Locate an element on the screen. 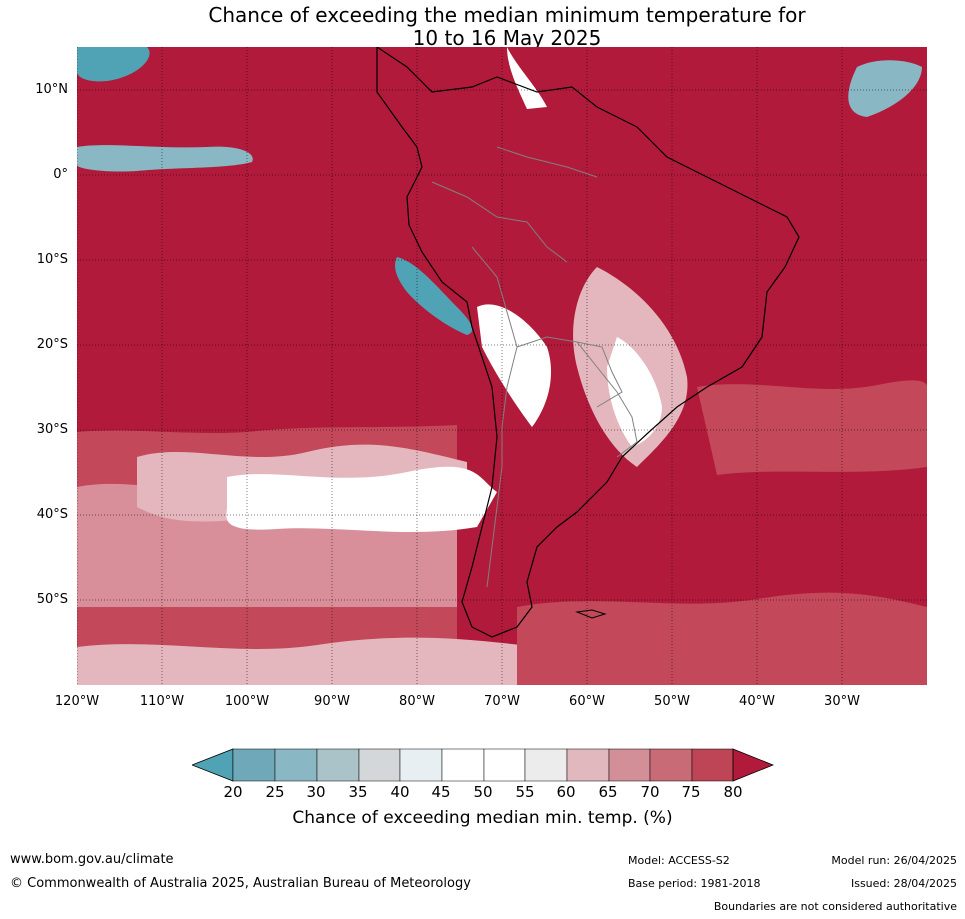  lon-label-80w: 80°W is located at coordinates (417, 701).